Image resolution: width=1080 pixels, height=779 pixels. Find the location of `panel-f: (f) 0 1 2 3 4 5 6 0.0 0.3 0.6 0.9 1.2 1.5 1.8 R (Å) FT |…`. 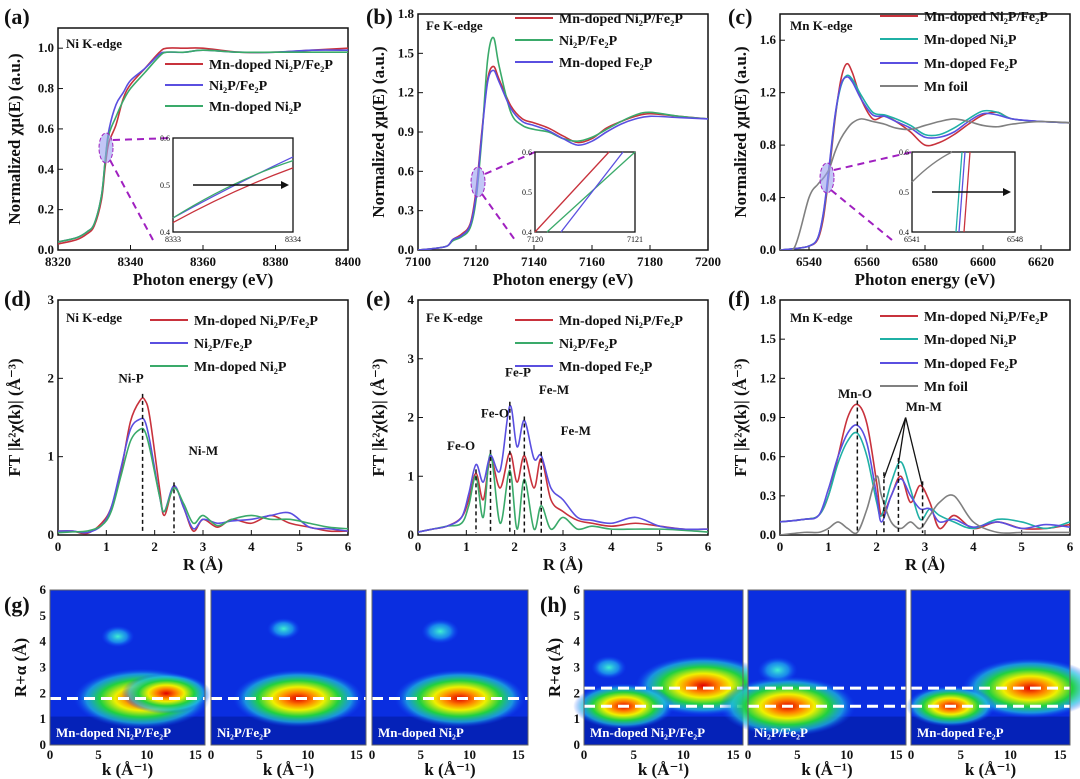

panel-f: (f) 0 1 2 3 4 5 6 0.0 0.3 0.6 0.9 1.2 1.5 1.8 R (Å) FT |… is located at coordinates (901, 430).